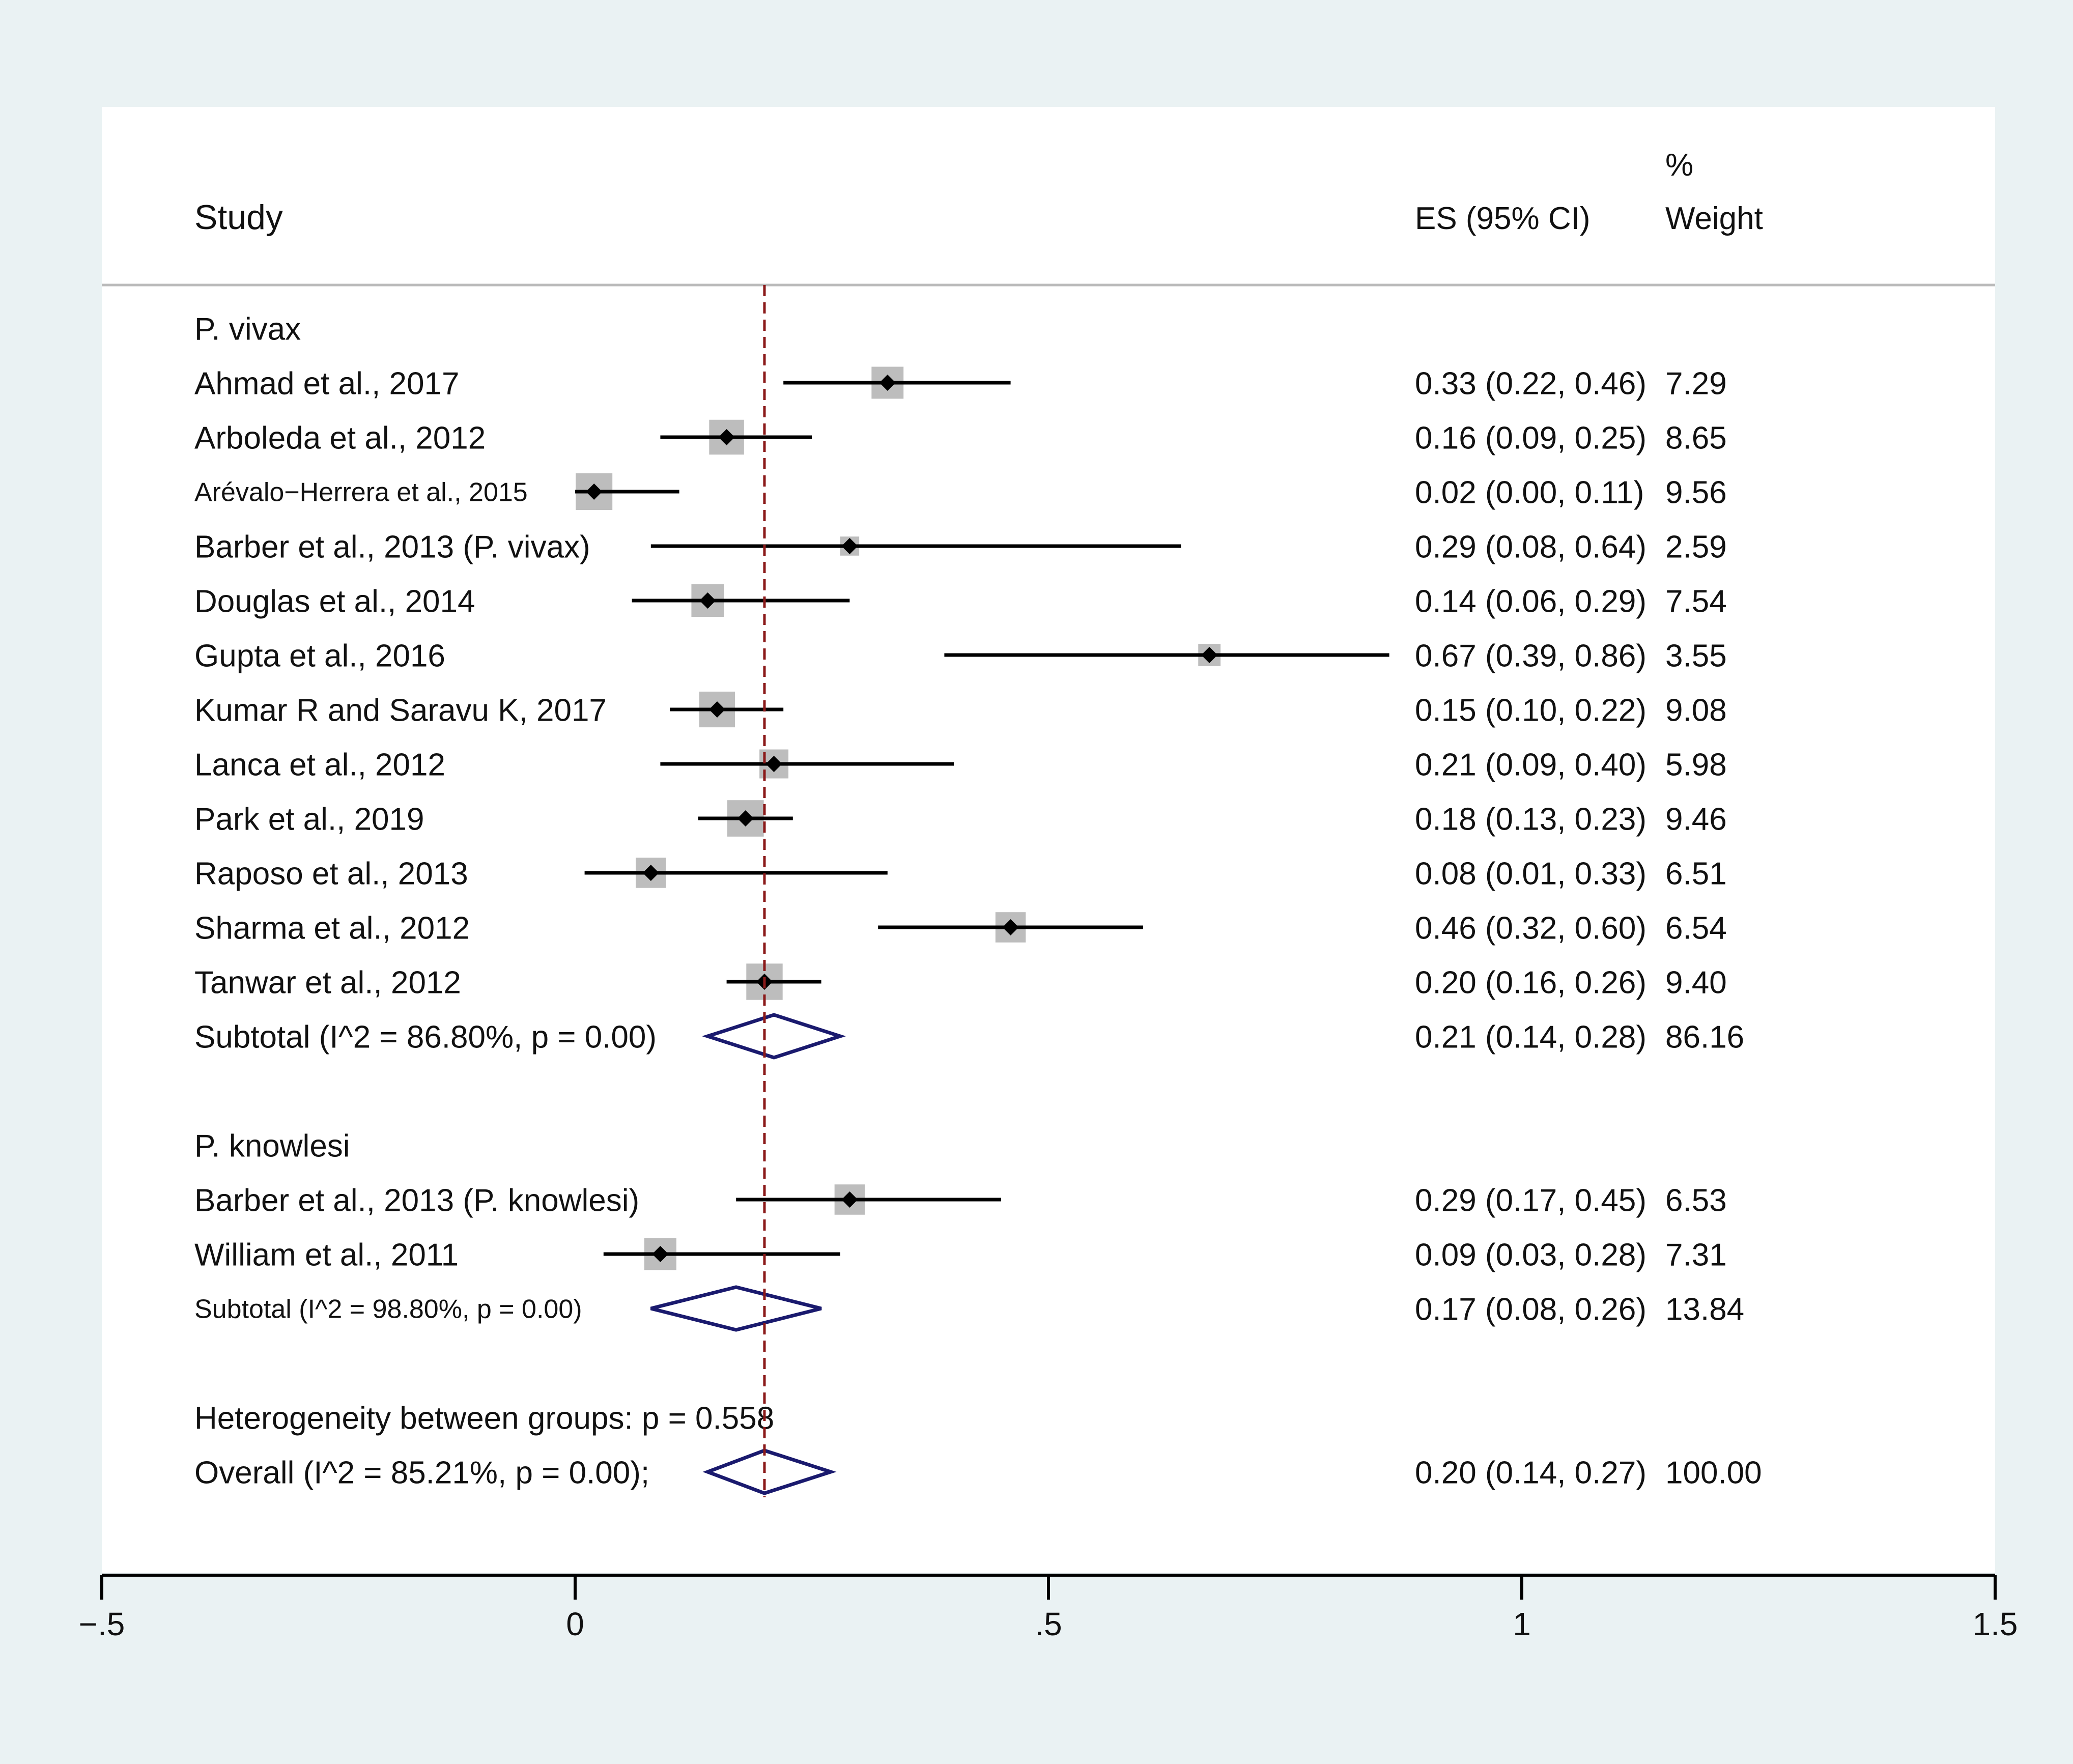 This screenshot has height=1764, width=2073. What do you see at coordinates (1696, 710) in the screenshot?
I see `study-weight-text: 9.08` at bounding box center [1696, 710].